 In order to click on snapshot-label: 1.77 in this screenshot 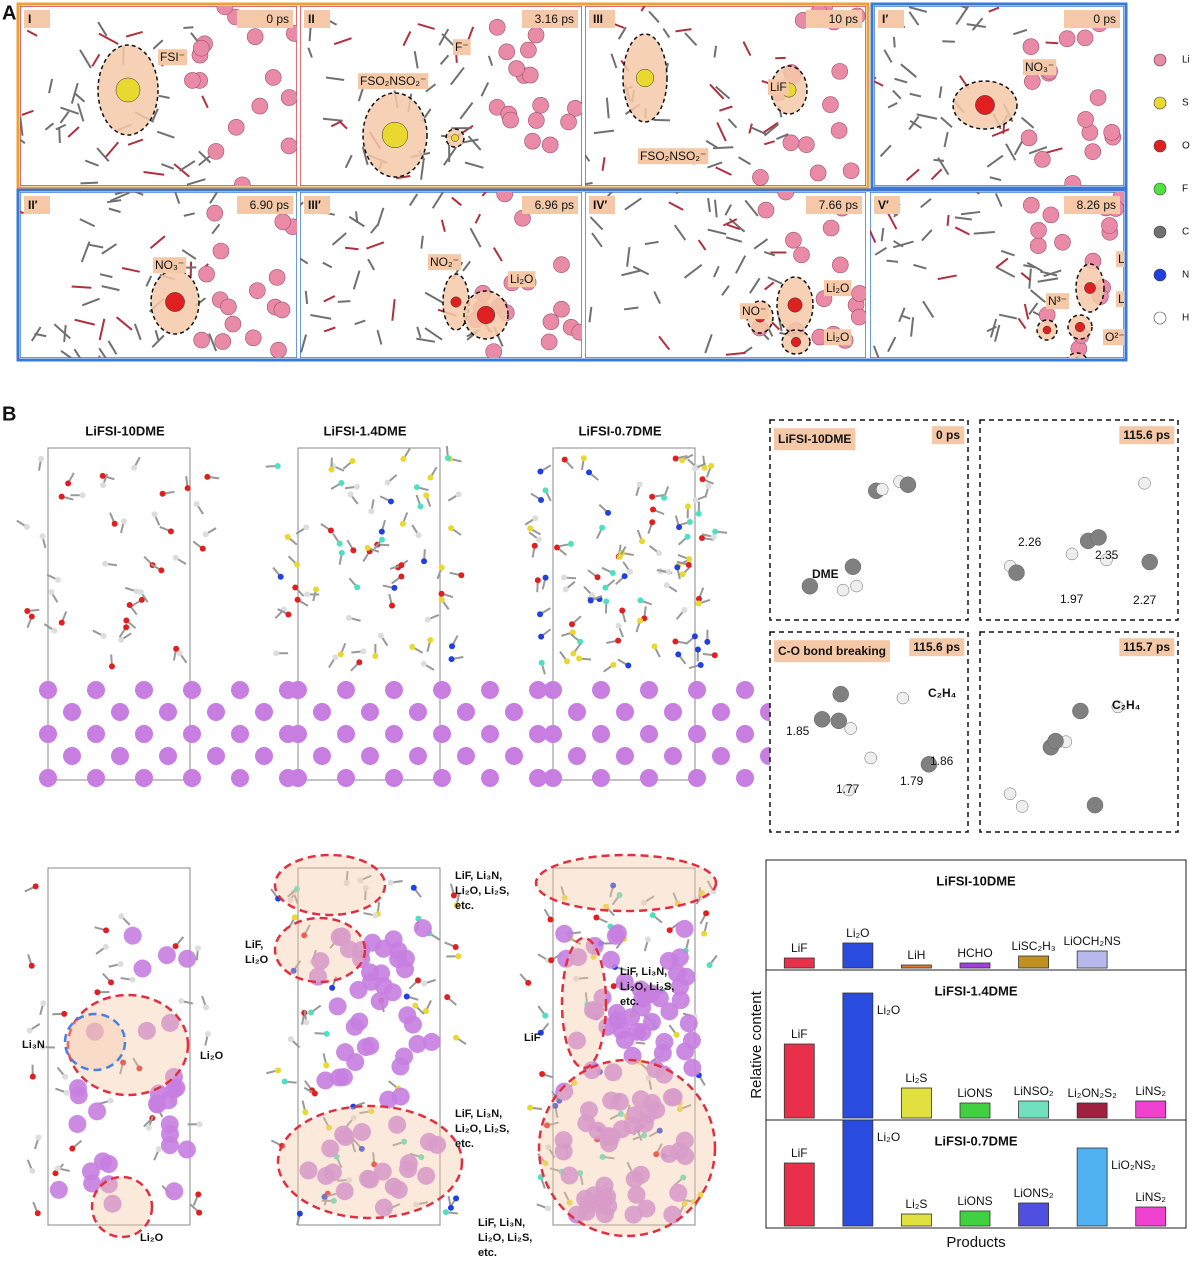, I will do `click(848, 789)`.